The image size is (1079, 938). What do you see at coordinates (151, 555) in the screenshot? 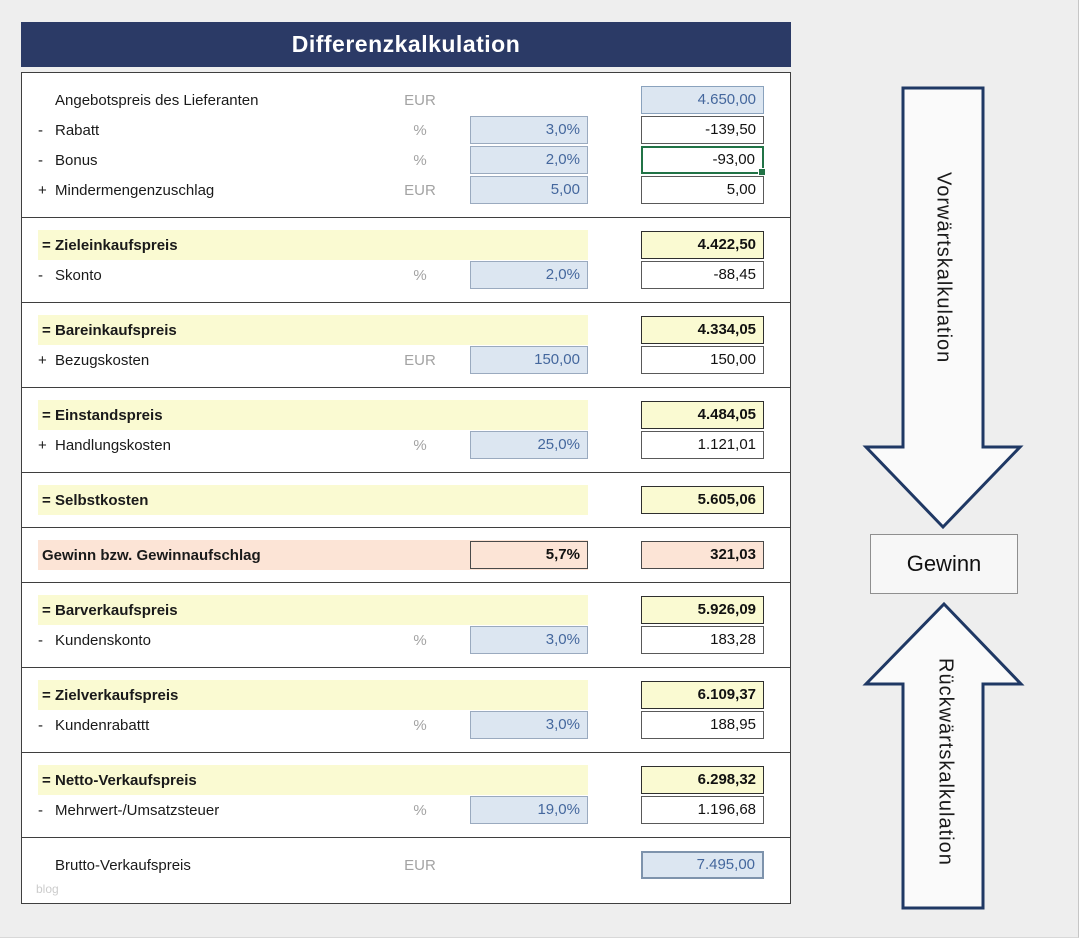
I see `row-label: Gewinn bzw. Gewinnaufschlag` at bounding box center [151, 555].